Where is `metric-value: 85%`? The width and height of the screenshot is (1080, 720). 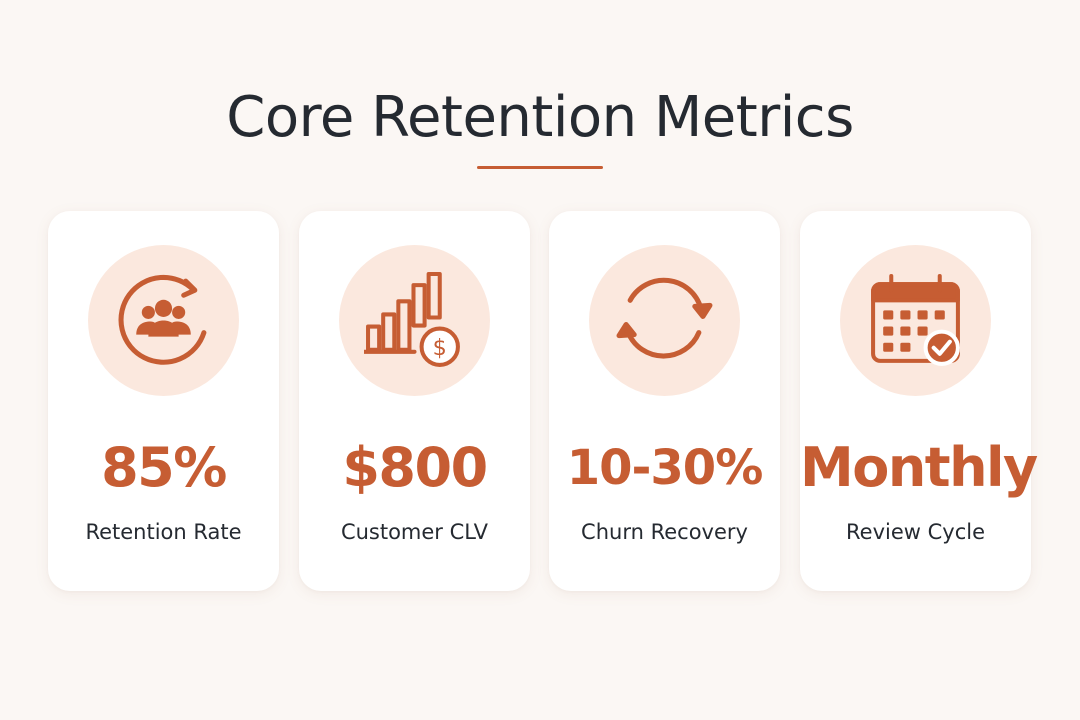 metric-value: 85% is located at coordinates (164, 467).